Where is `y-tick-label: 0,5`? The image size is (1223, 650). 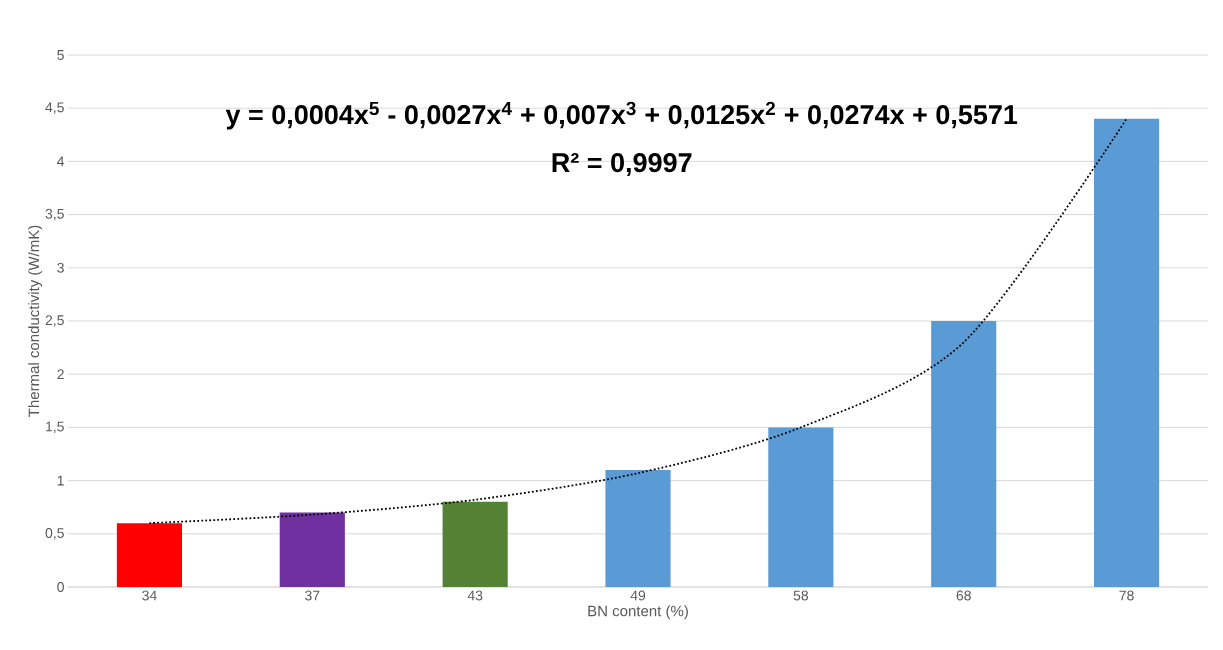 y-tick-label: 0,5 is located at coordinates (54, 533).